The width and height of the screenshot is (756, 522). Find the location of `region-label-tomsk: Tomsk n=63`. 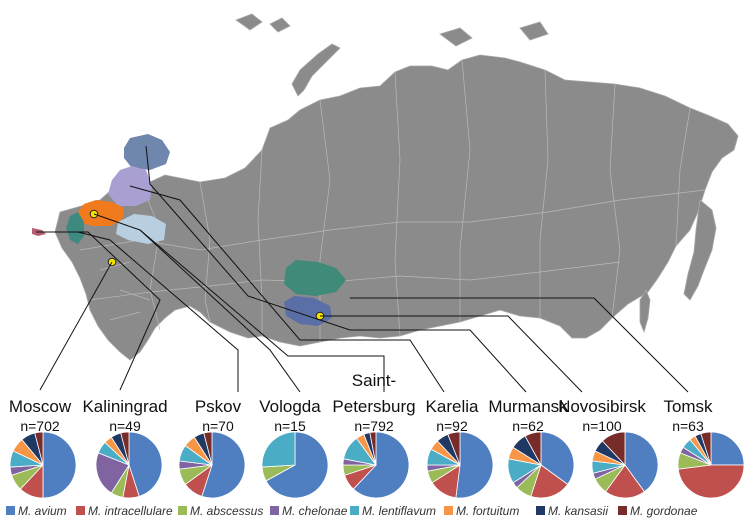

region-label-tomsk: Tomsk n=63 is located at coordinates (688, 415).